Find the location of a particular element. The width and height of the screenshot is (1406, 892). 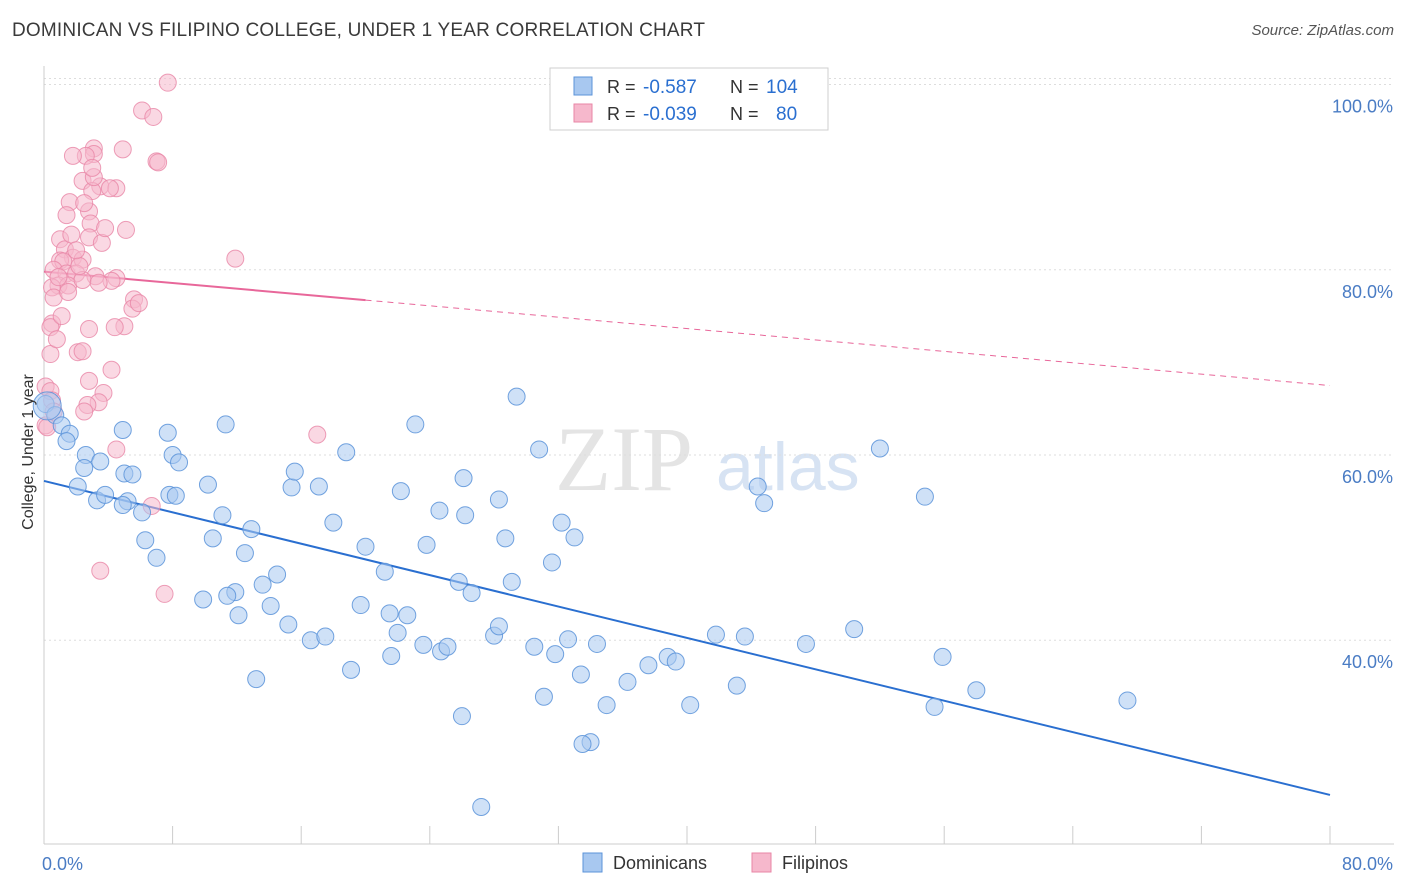

x-tick-label: 80.0% is located at coordinates (1367, 864).